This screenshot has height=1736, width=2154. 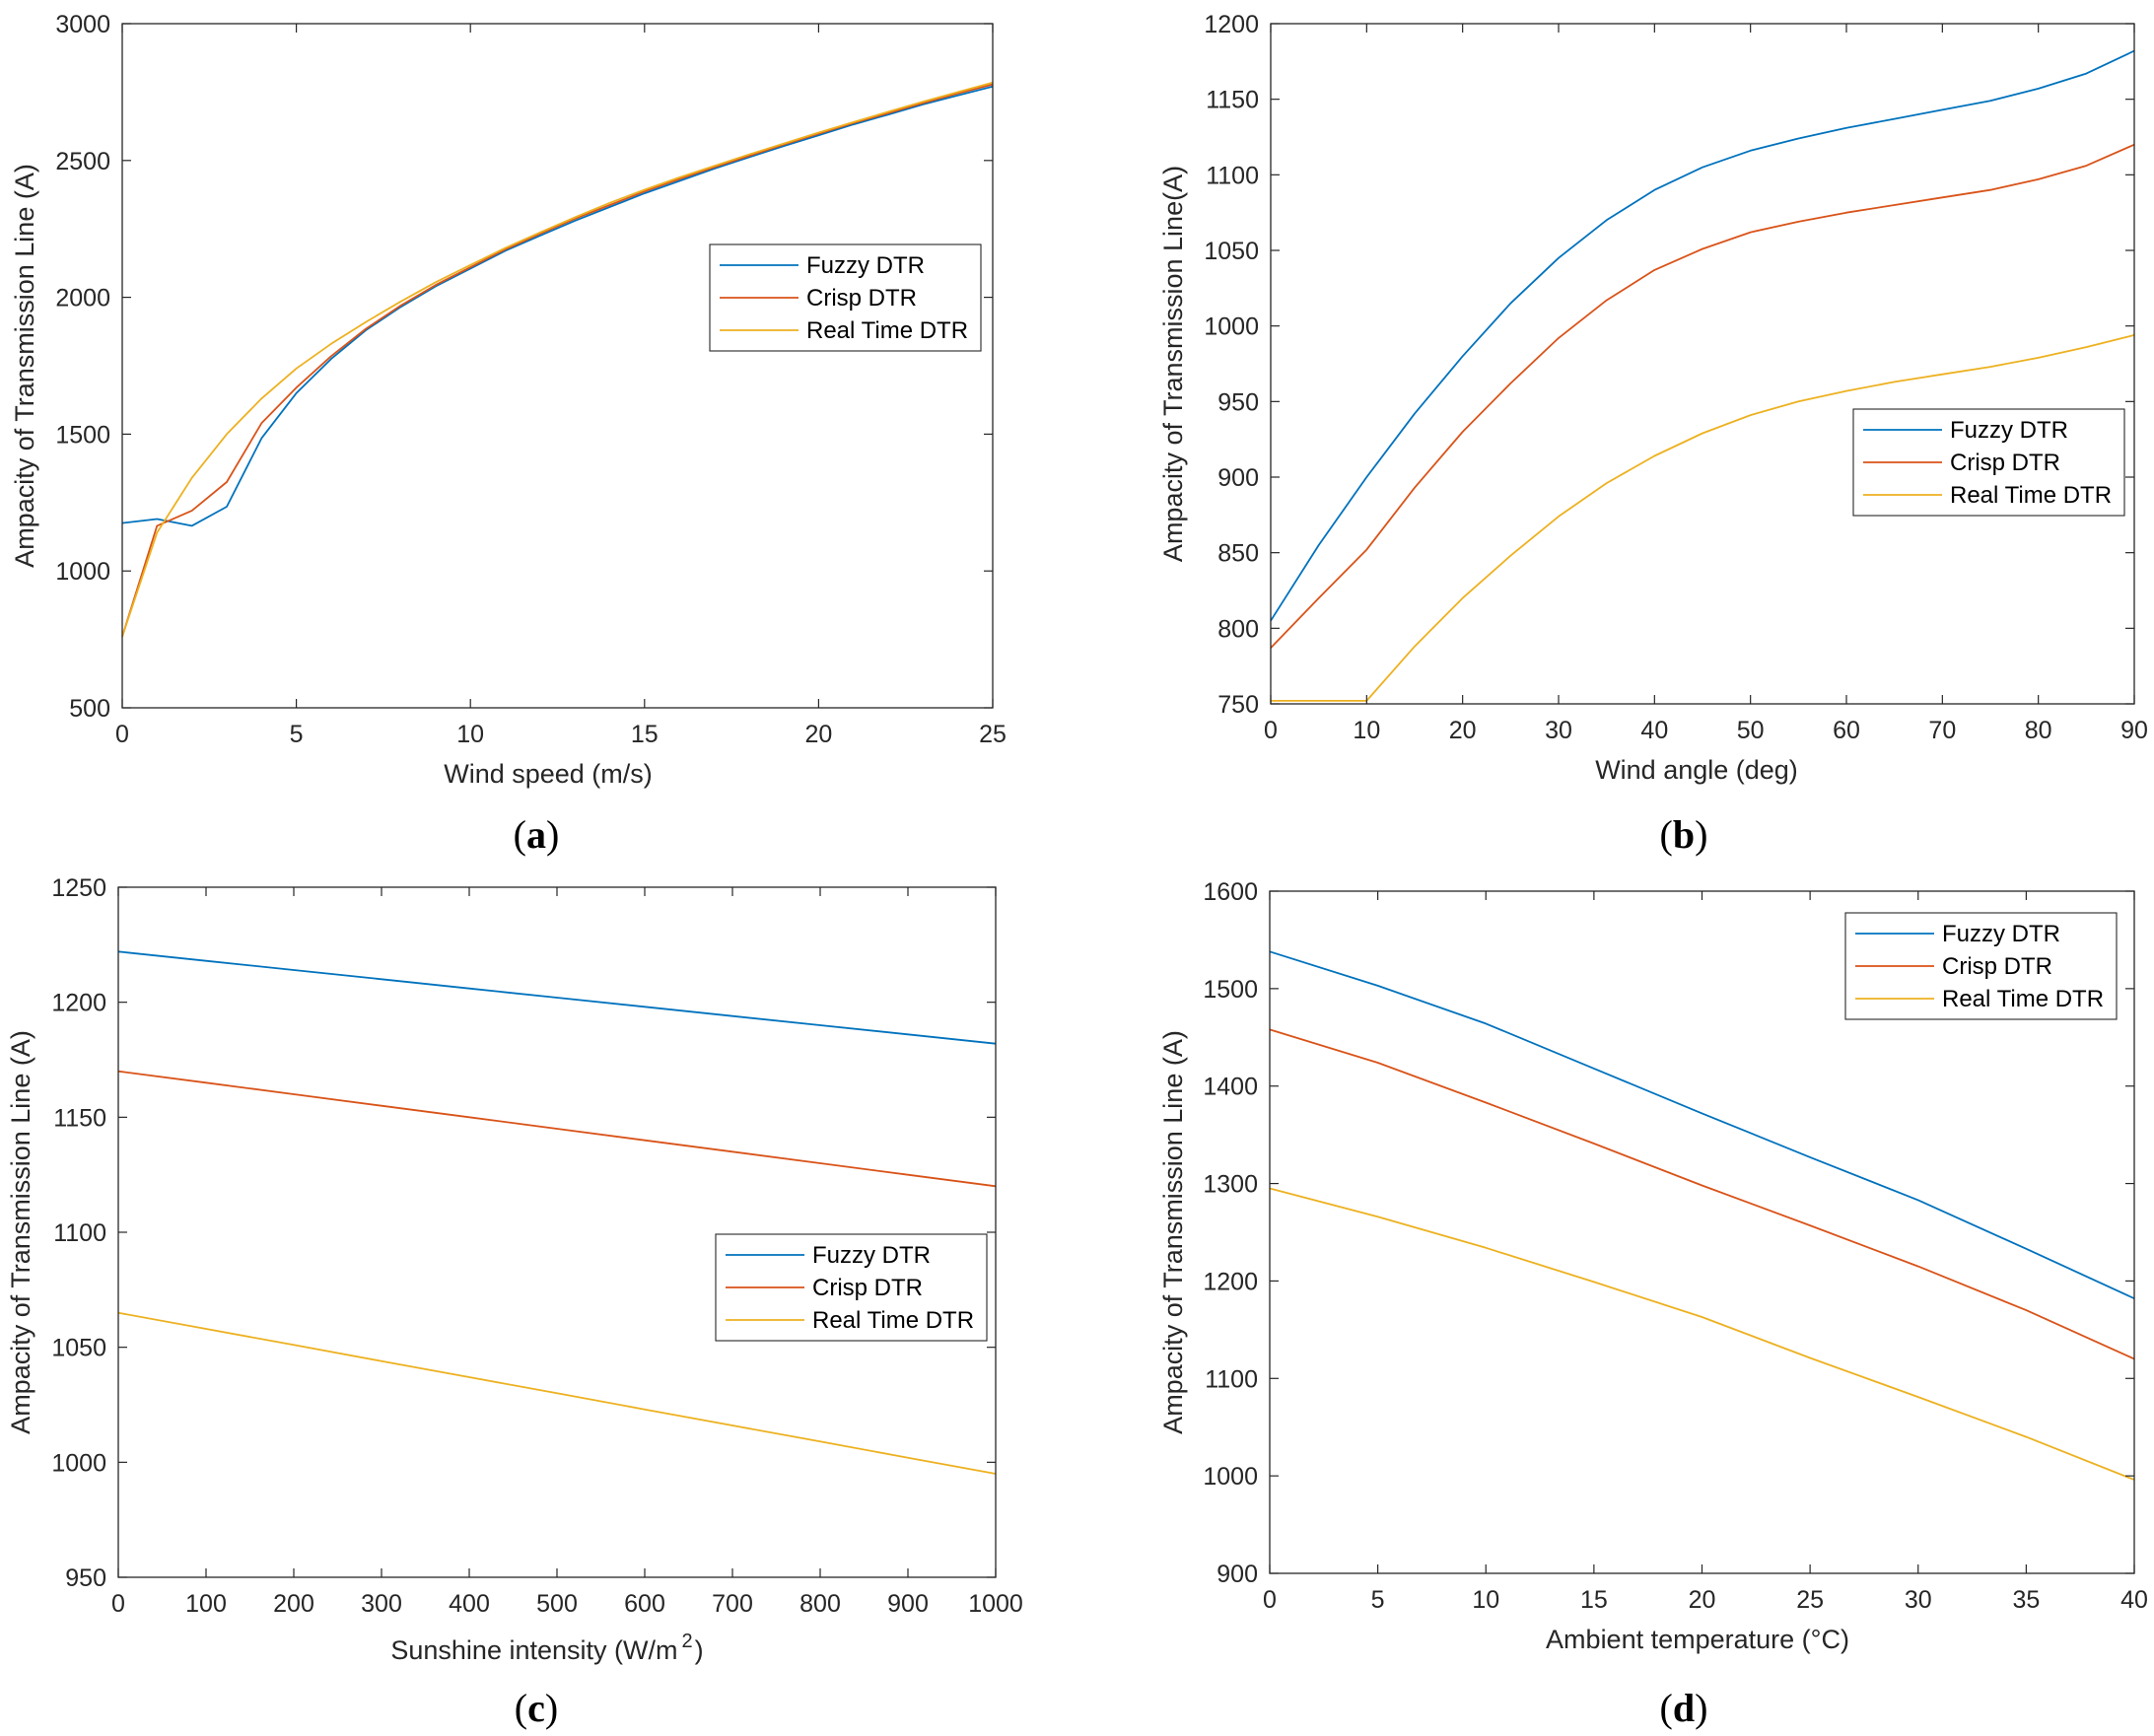 What do you see at coordinates (90, 709) in the screenshot?
I see `panel-a-ytick-label: 500` at bounding box center [90, 709].